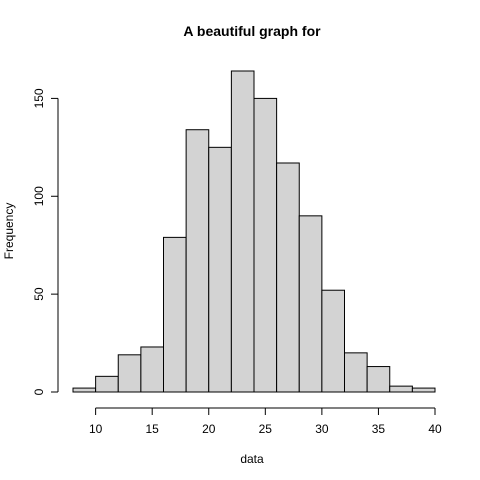  What do you see at coordinates (39, 196) in the screenshot?
I see `y-tick-label: 100` at bounding box center [39, 196].